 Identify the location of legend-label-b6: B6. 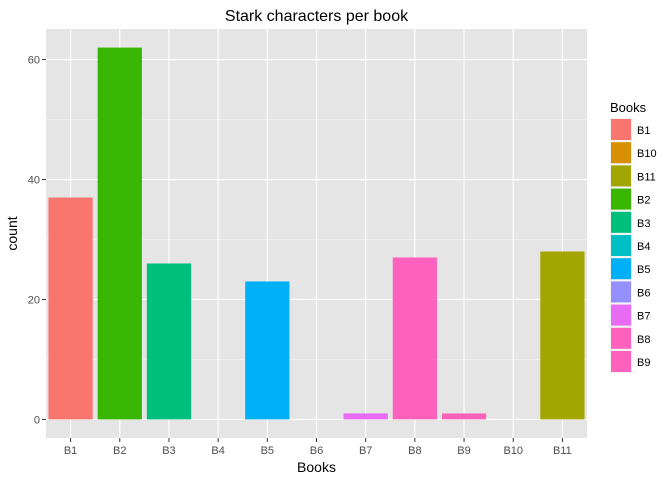
(643, 293).